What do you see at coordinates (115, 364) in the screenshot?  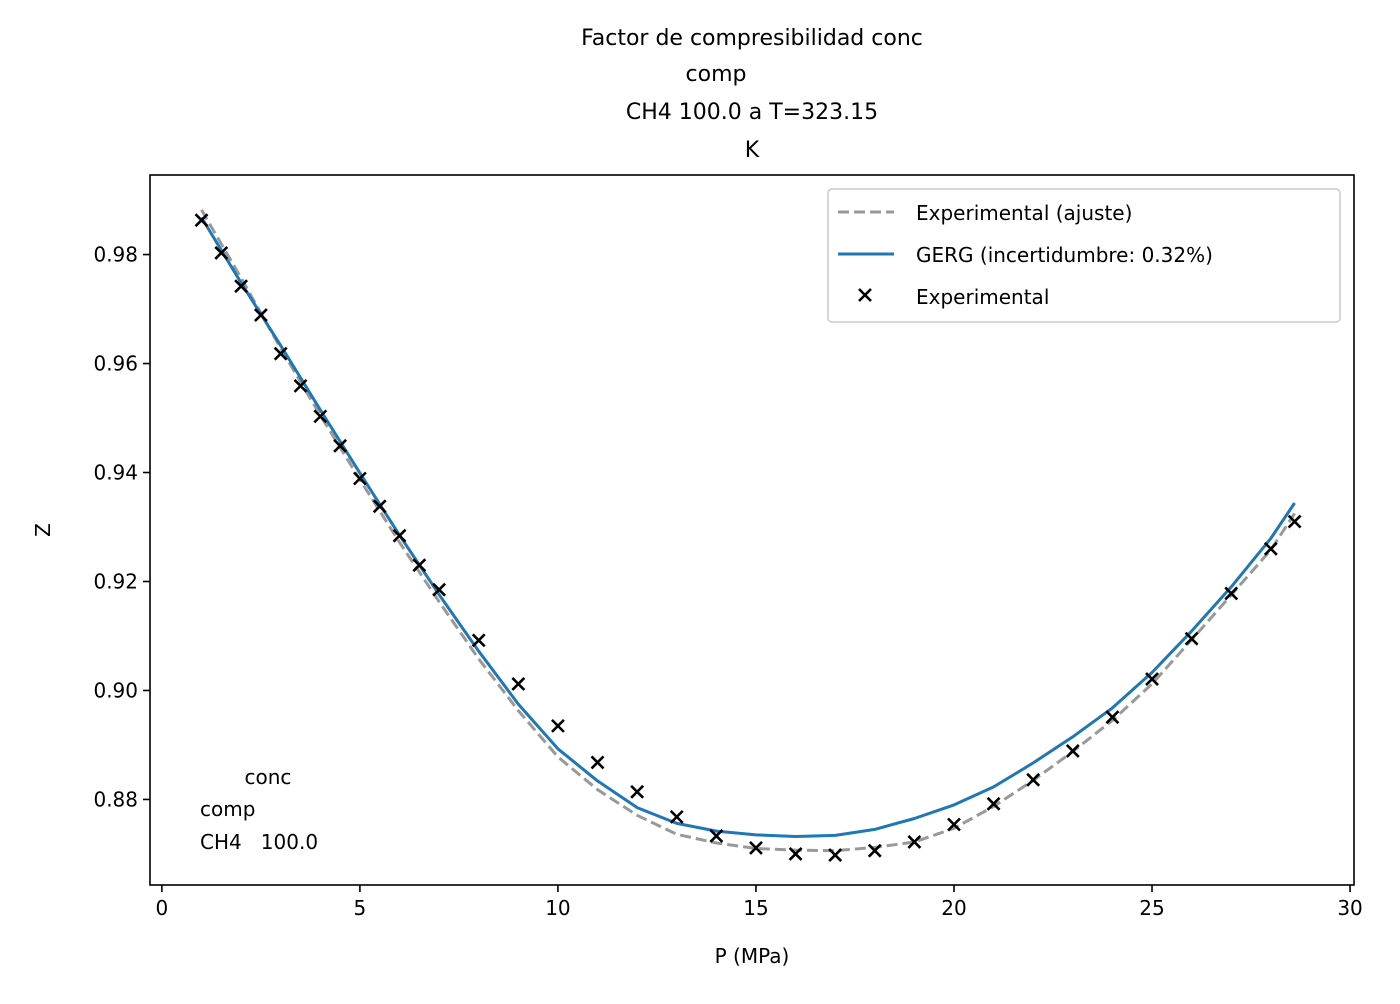 I see `y-tick-label: 0.96` at bounding box center [115, 364].